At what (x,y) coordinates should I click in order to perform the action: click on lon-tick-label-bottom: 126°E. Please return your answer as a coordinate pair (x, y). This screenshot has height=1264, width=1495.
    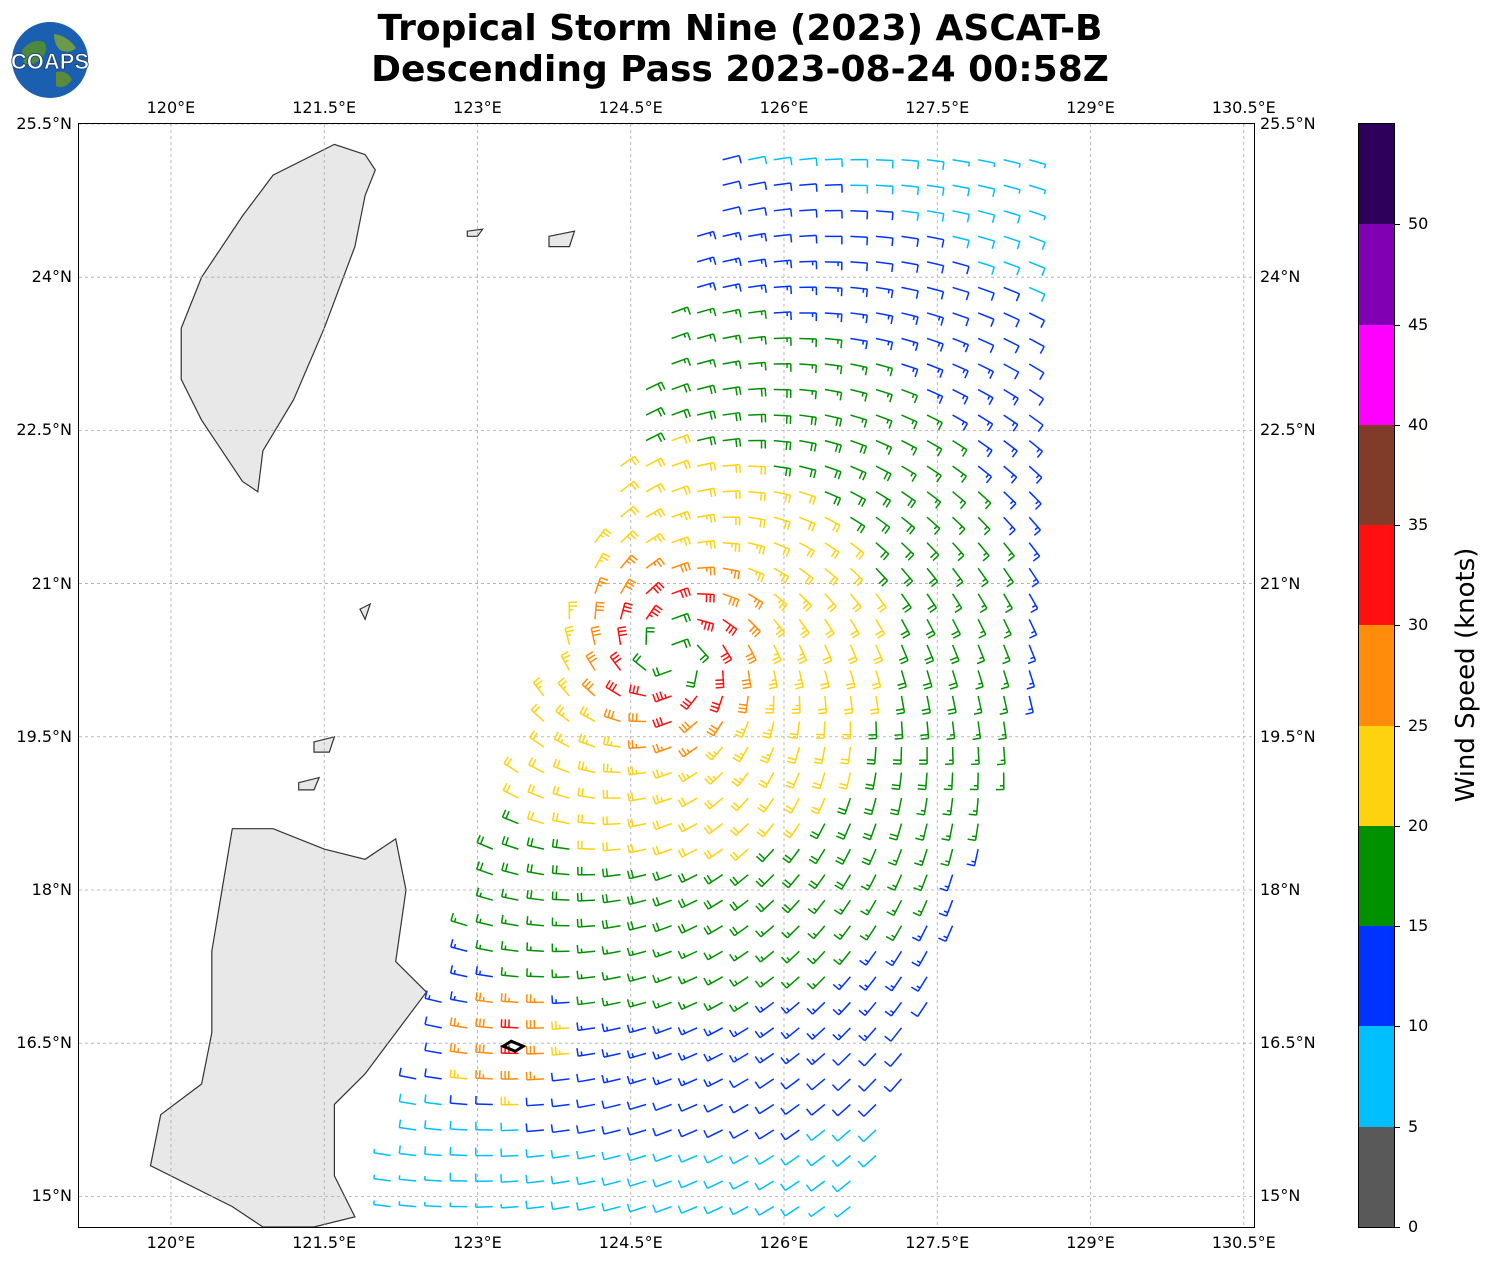
    Looking at the image, I should click on (784, 1242).